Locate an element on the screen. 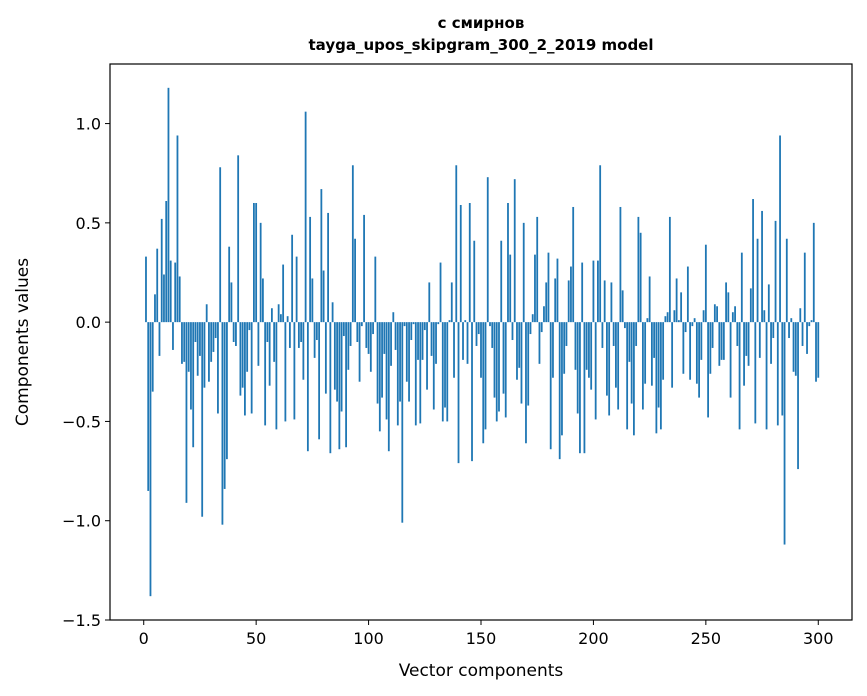 The image size is (867, 696). x-tick-label: 250 is located at coordinates (706, 638).